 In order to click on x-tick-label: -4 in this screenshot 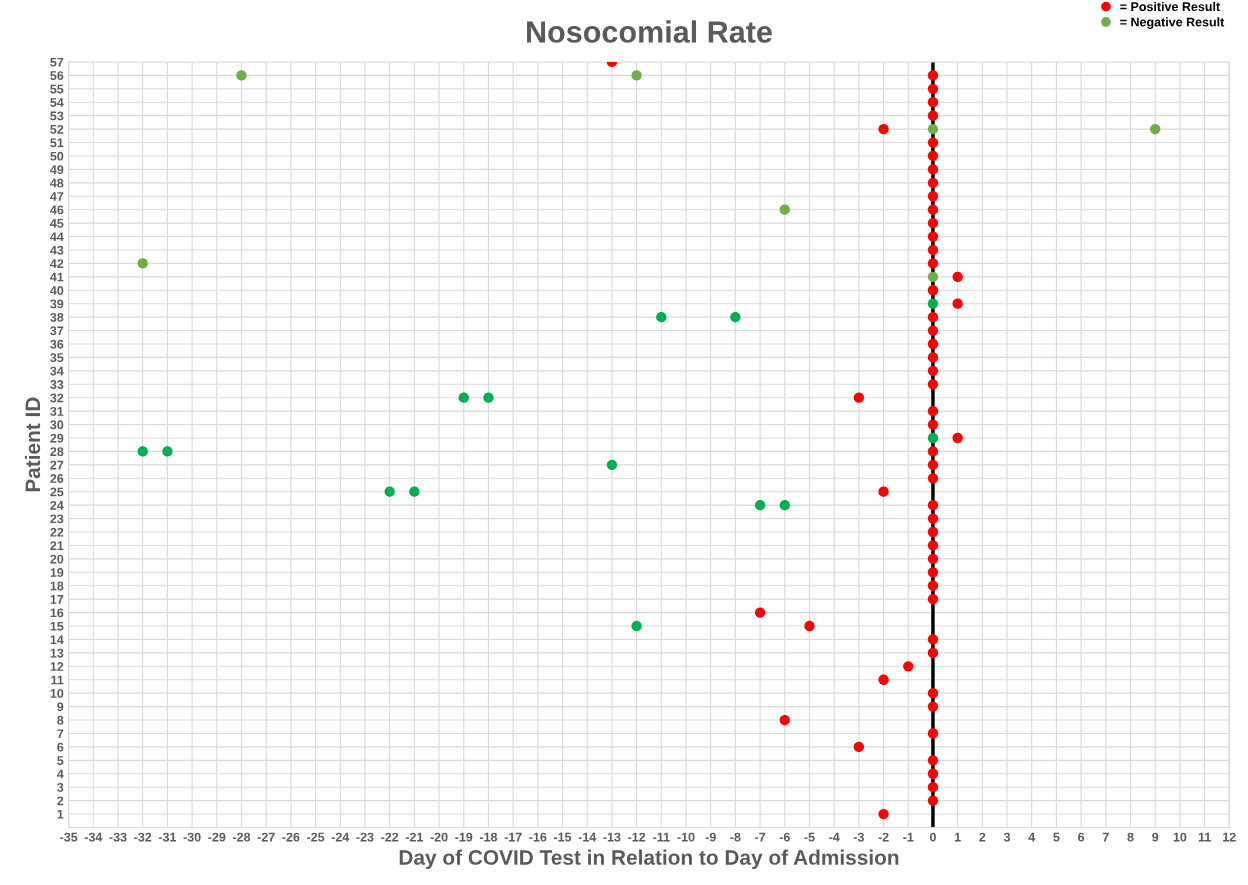, I will do `click(834, 837)`.